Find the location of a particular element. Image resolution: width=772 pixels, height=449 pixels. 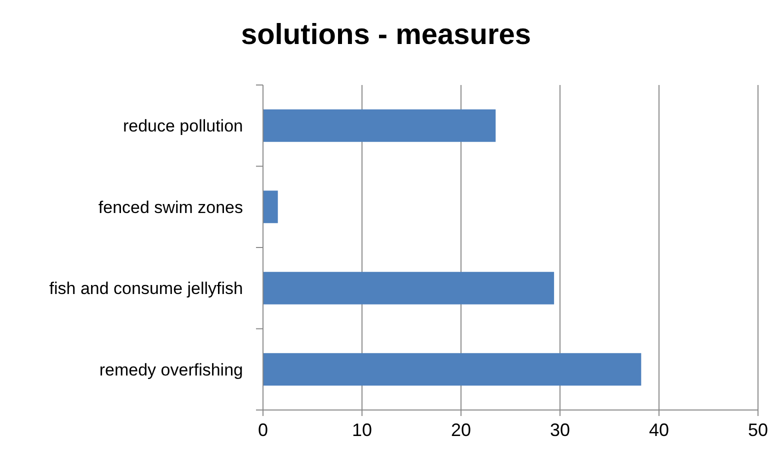

x-tick-label: 10 is located at coordinates (362, 430).